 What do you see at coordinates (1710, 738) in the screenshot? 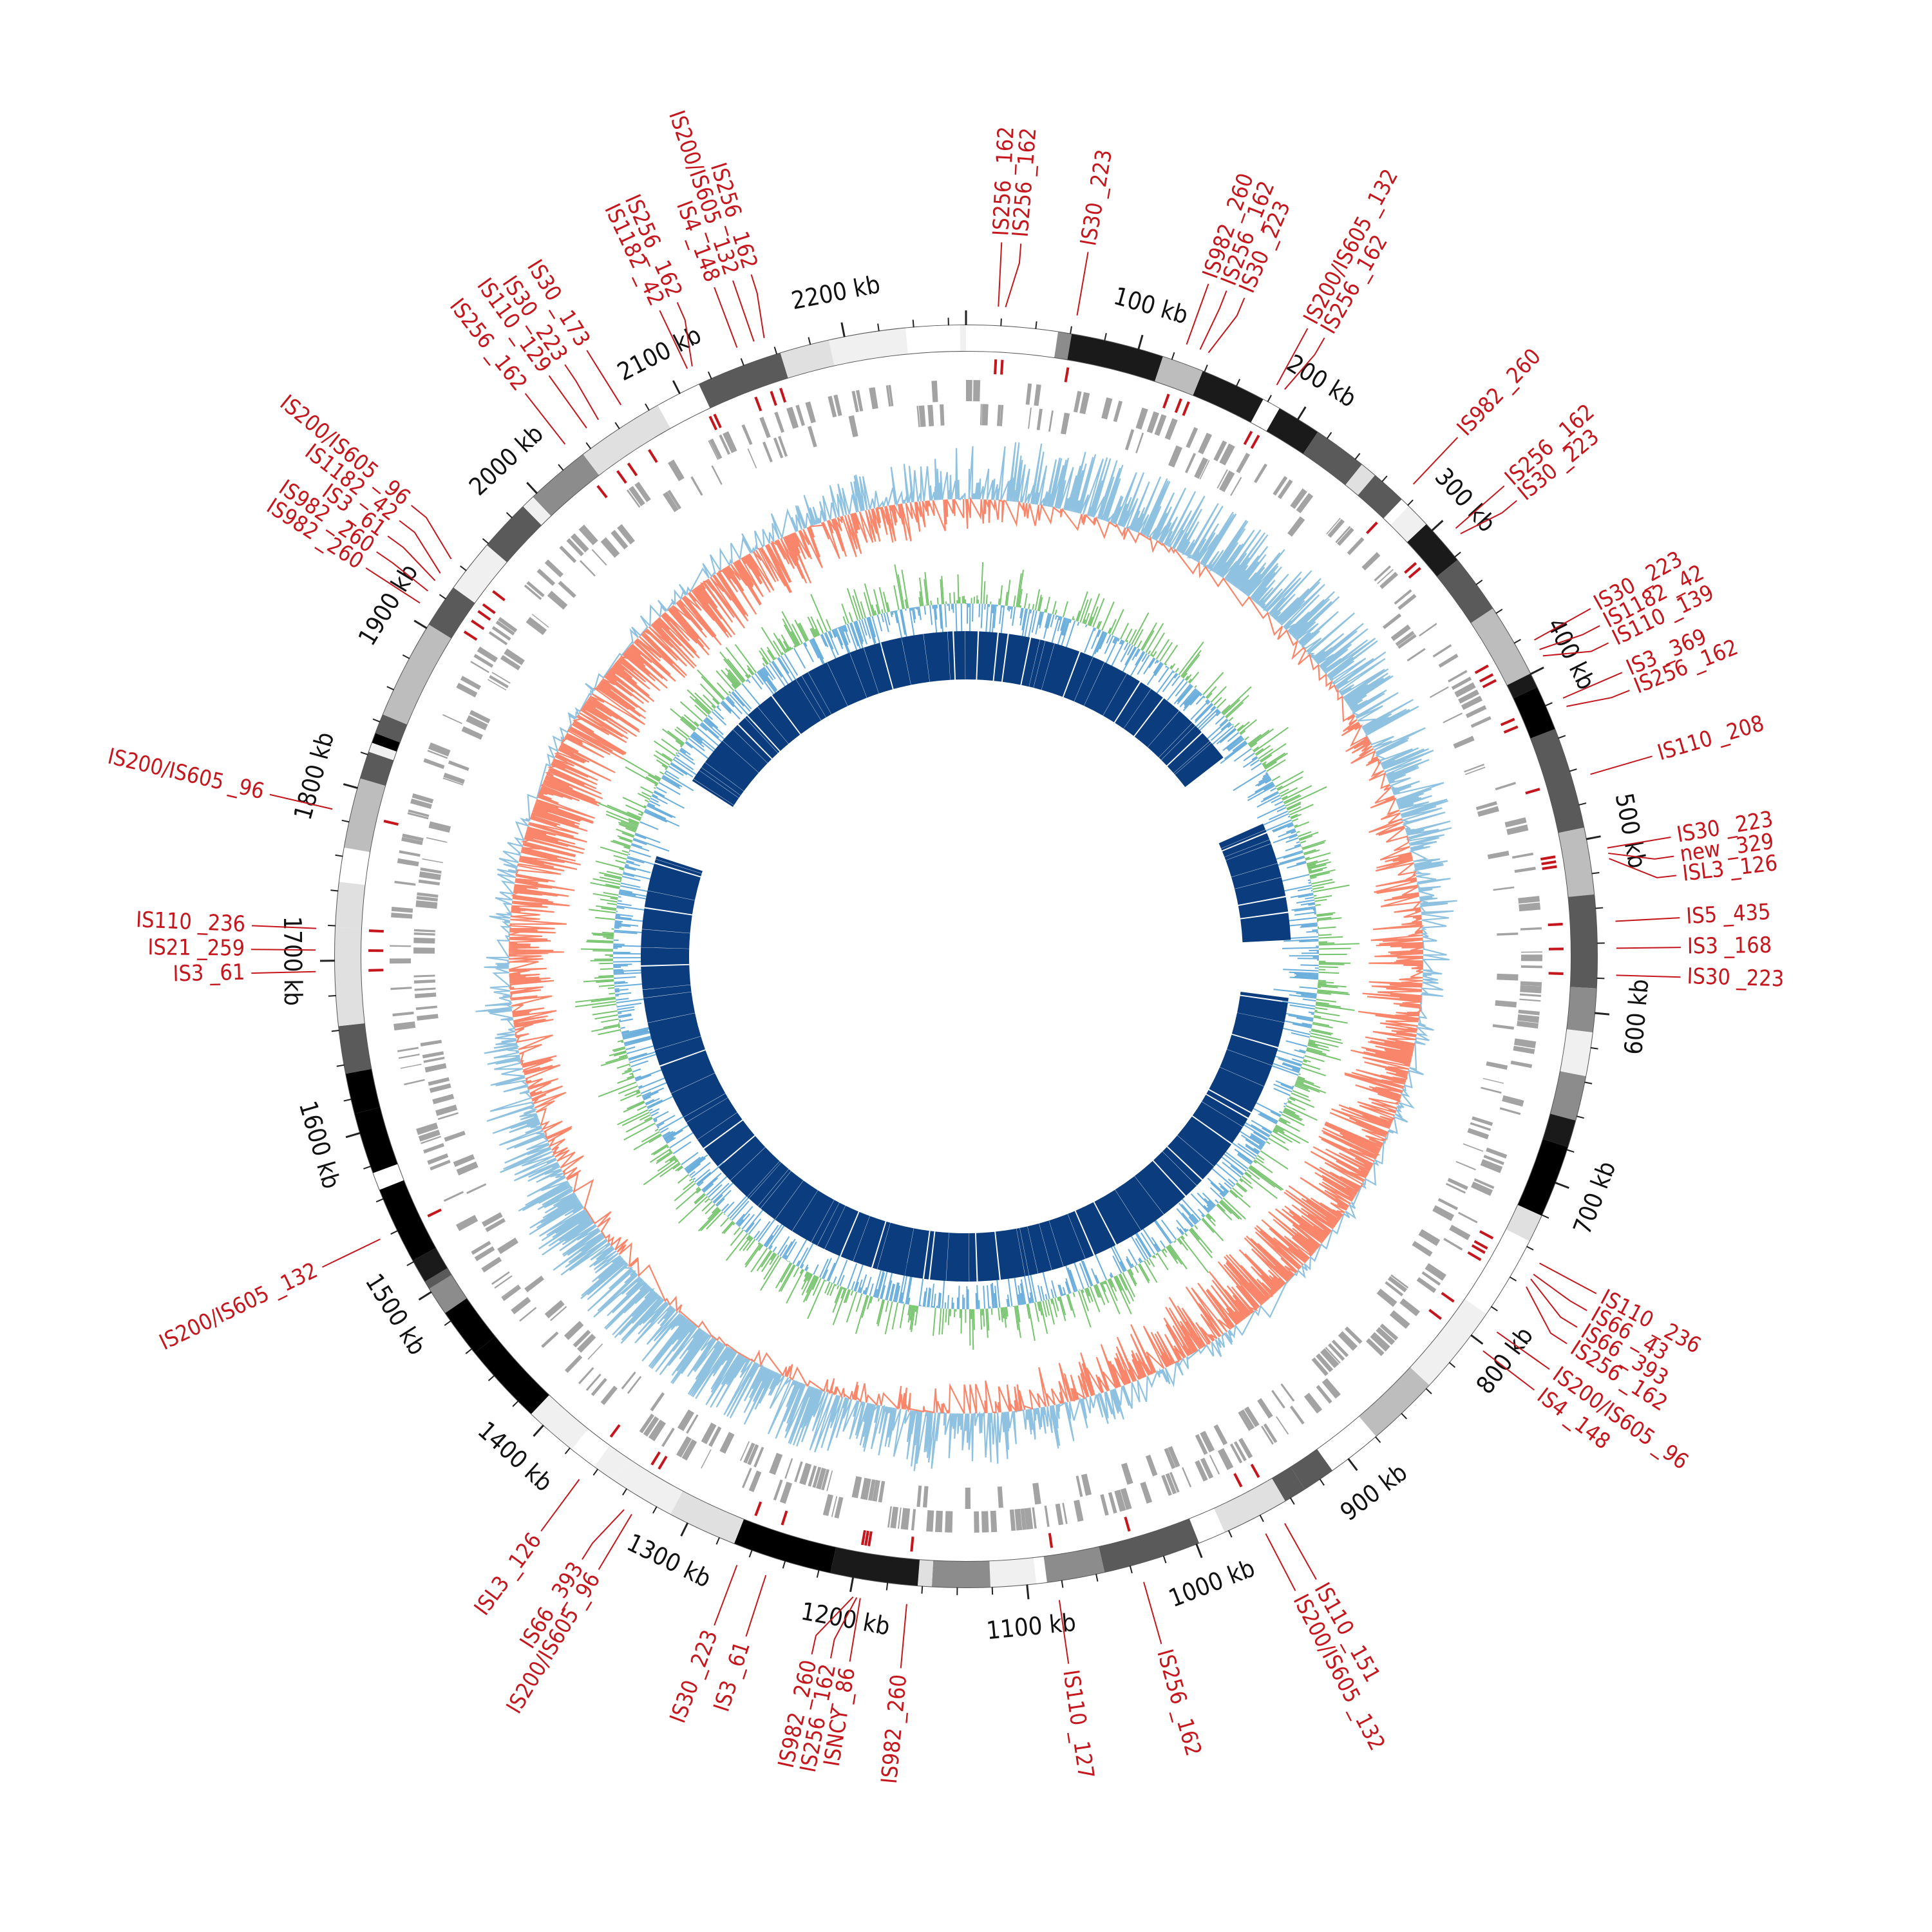
I see `is-element-label: IS110 _208` at bounding box center [1710, 738].